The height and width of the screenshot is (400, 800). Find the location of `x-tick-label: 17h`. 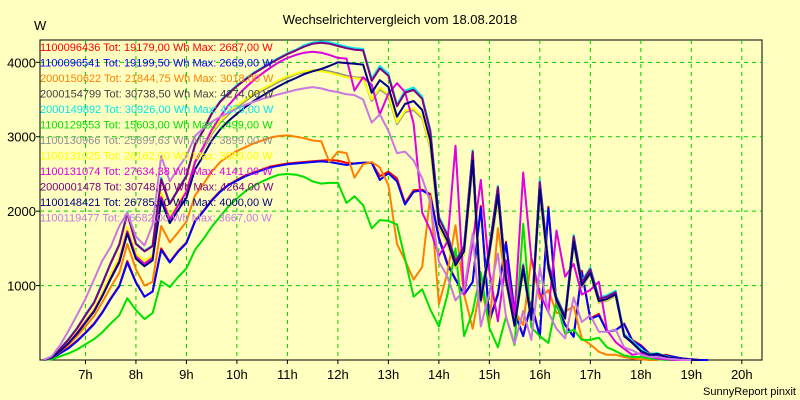

x-tick-label: 17h is located at coordinates (590, 374).